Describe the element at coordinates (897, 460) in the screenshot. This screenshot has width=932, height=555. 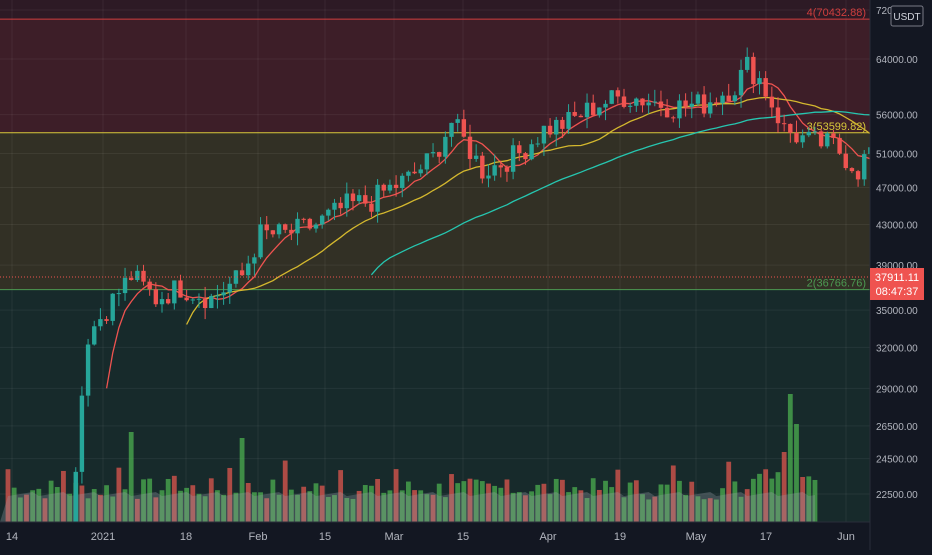
I see `y-tick-label: 24500.00` at that location.